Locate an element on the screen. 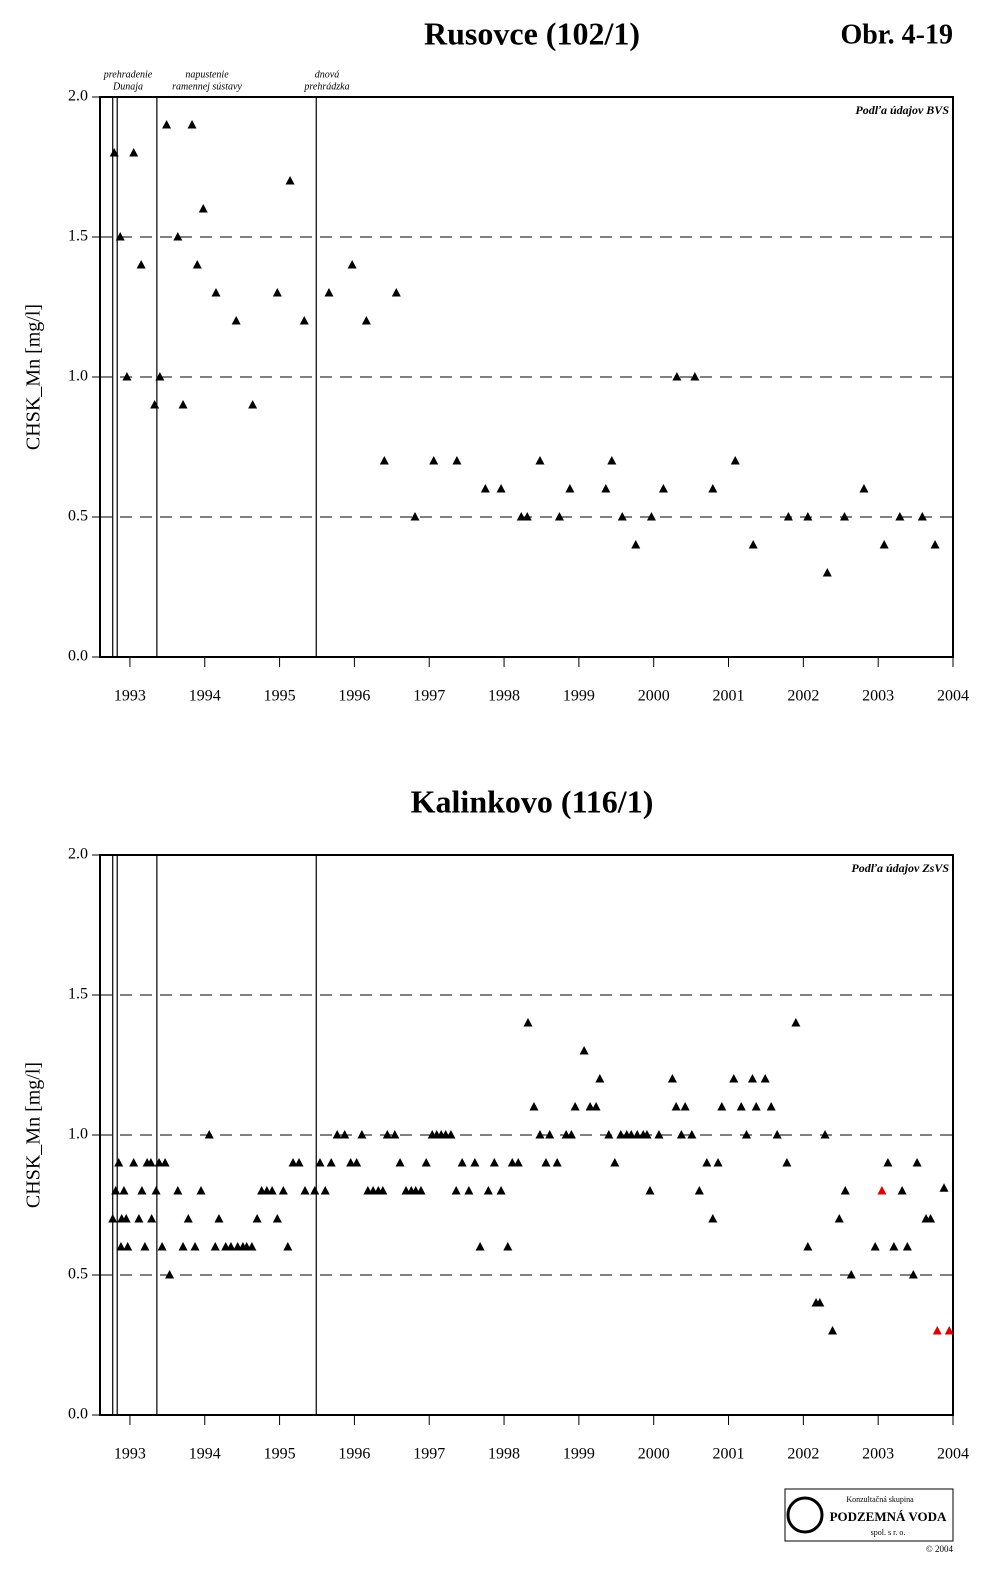 This screenshot has height=1585, width=1003. event-label: ramennej sústavy is located at coordinates (207, 86).